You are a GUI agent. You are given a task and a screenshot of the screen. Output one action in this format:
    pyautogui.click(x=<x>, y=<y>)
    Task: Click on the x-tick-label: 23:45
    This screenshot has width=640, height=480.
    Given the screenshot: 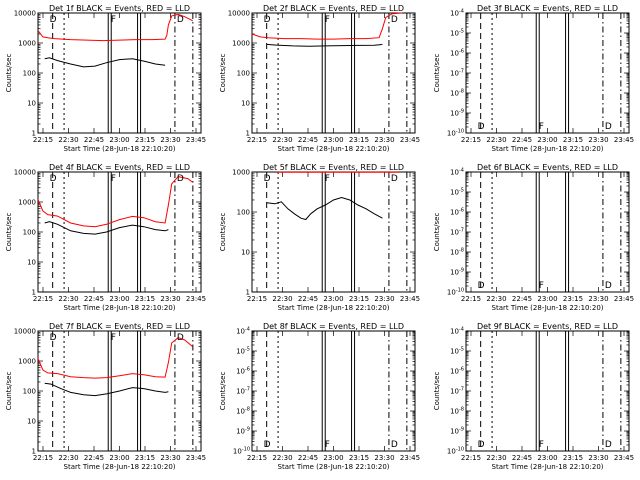 What is the action you would take?
    pyautogui.click(x=410, y=299)
    